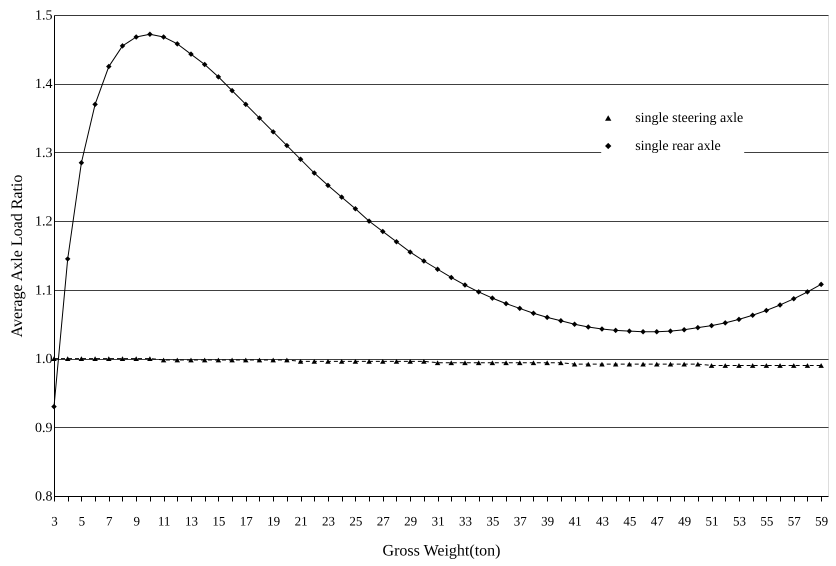  I want to click on x-tick-label: 51, so click(712, 521).